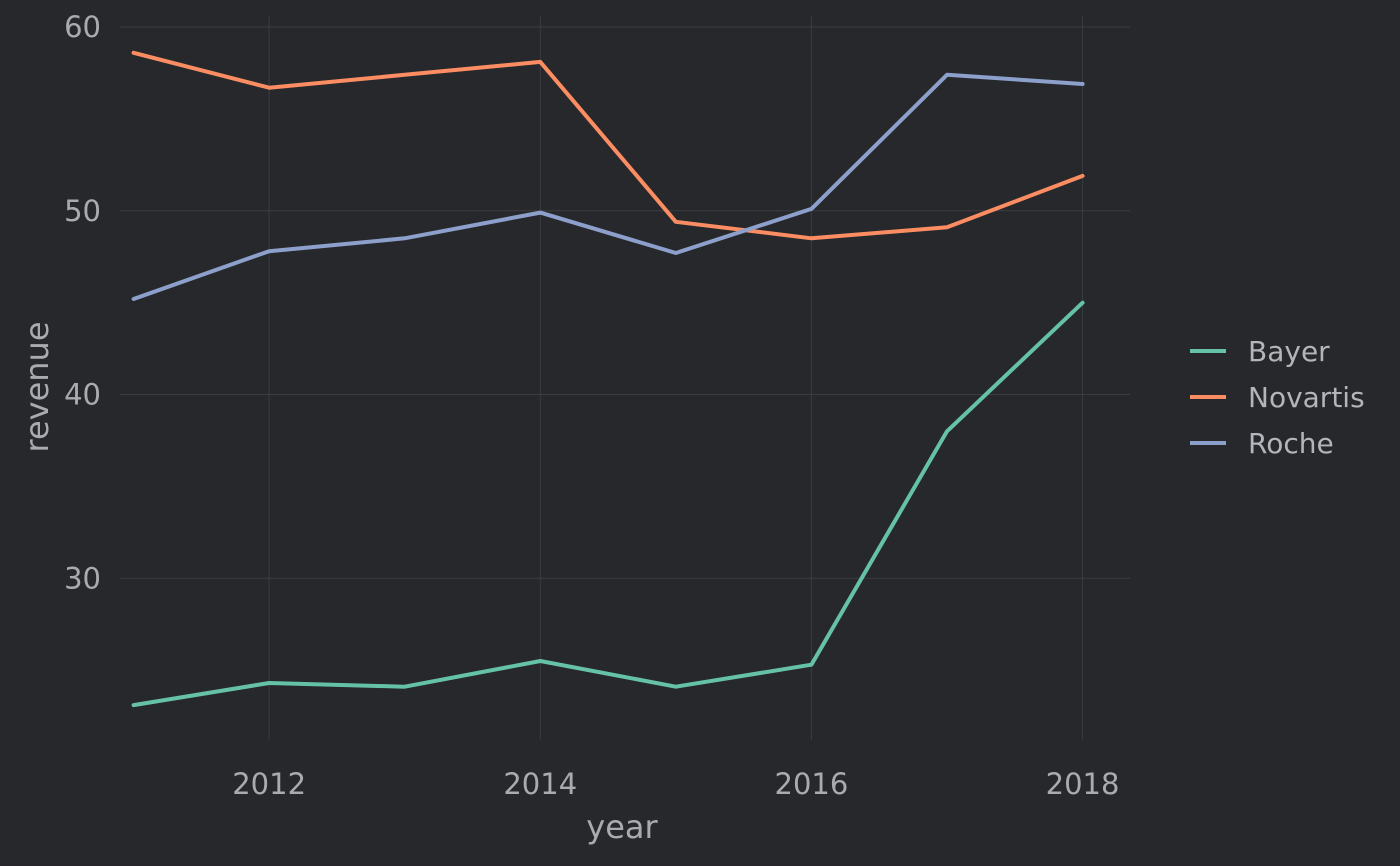 The width and height of the screenshot is (1400, 866). Describe the element at coordinates (622, 827) in the screenshot. I see `x-axis-title: year` at that location.